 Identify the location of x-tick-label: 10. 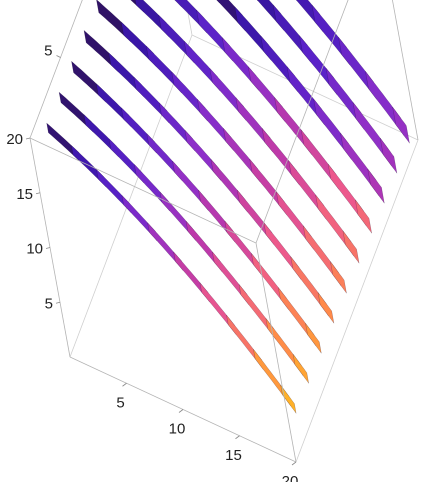
(177, 429).